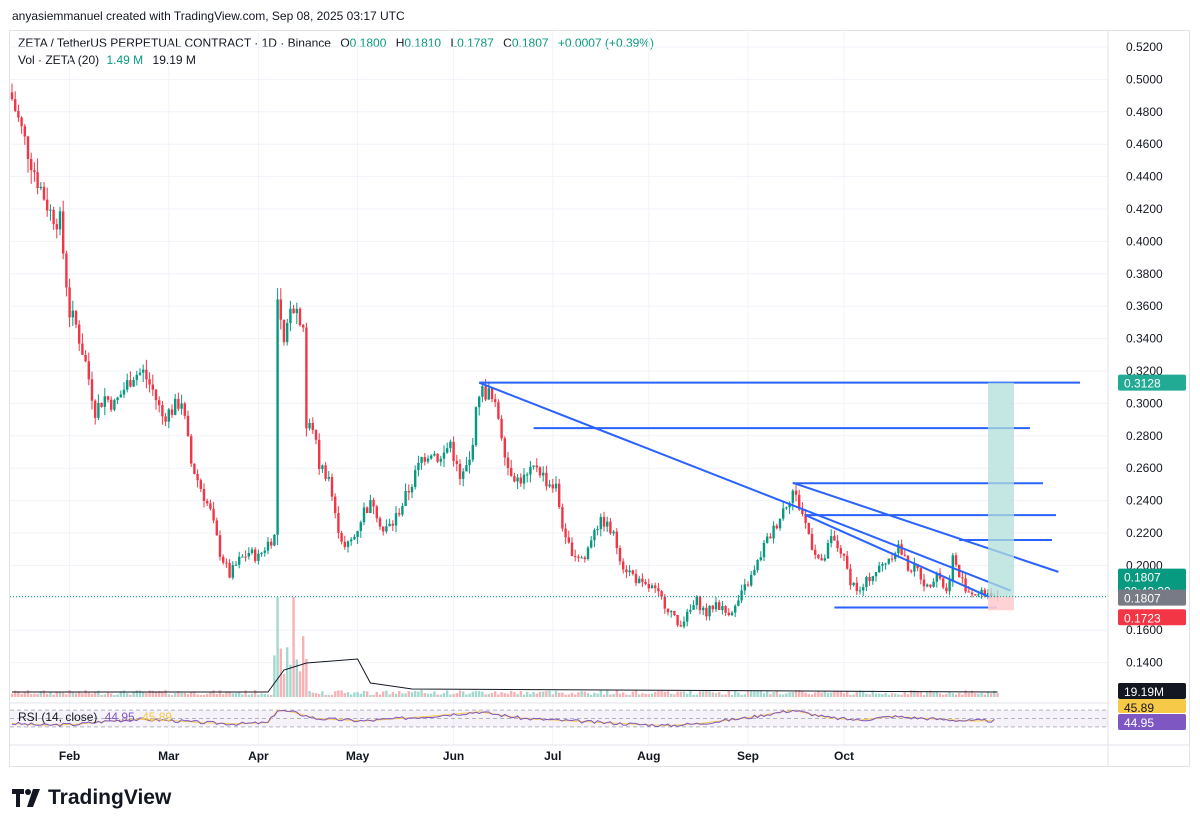  What do you see at coordinates (1152, 617) in the screenshot?
I see `badge-stop` at bounding box center [1152, 617].